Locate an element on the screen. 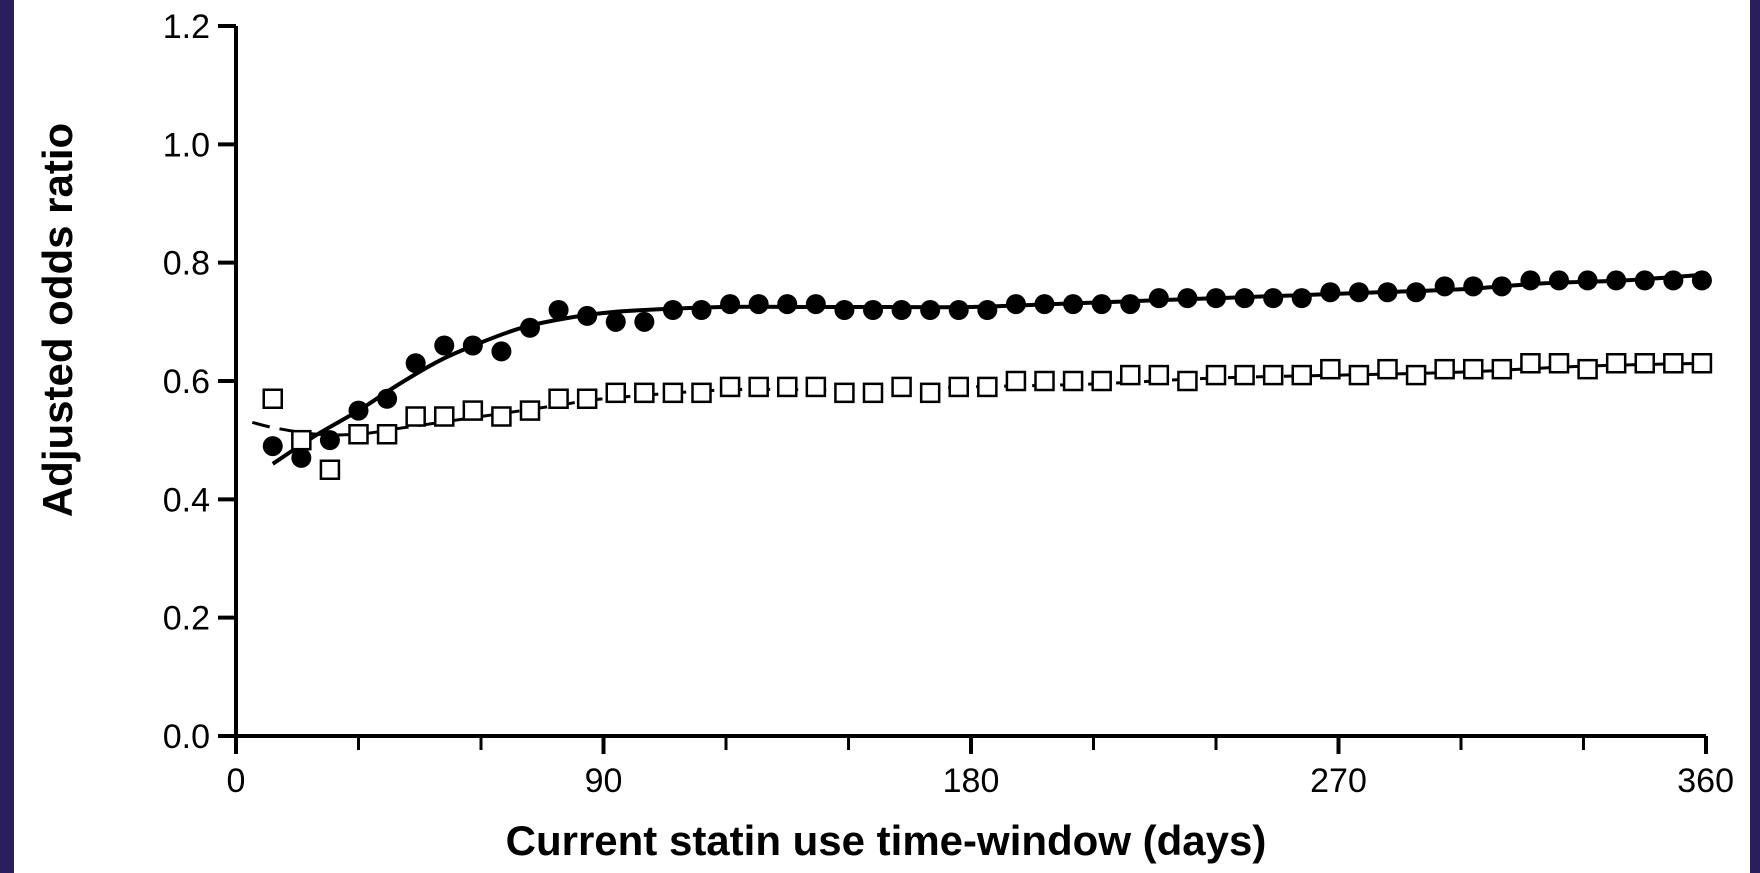  y-tick-label: 1.2 is located at coordinates (186, 27).